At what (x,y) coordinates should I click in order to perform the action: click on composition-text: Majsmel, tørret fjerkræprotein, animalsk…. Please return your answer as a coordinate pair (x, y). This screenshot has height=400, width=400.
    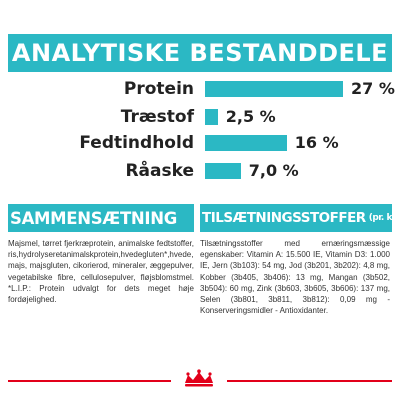
    Looking at the image, I should click on (101, 272).